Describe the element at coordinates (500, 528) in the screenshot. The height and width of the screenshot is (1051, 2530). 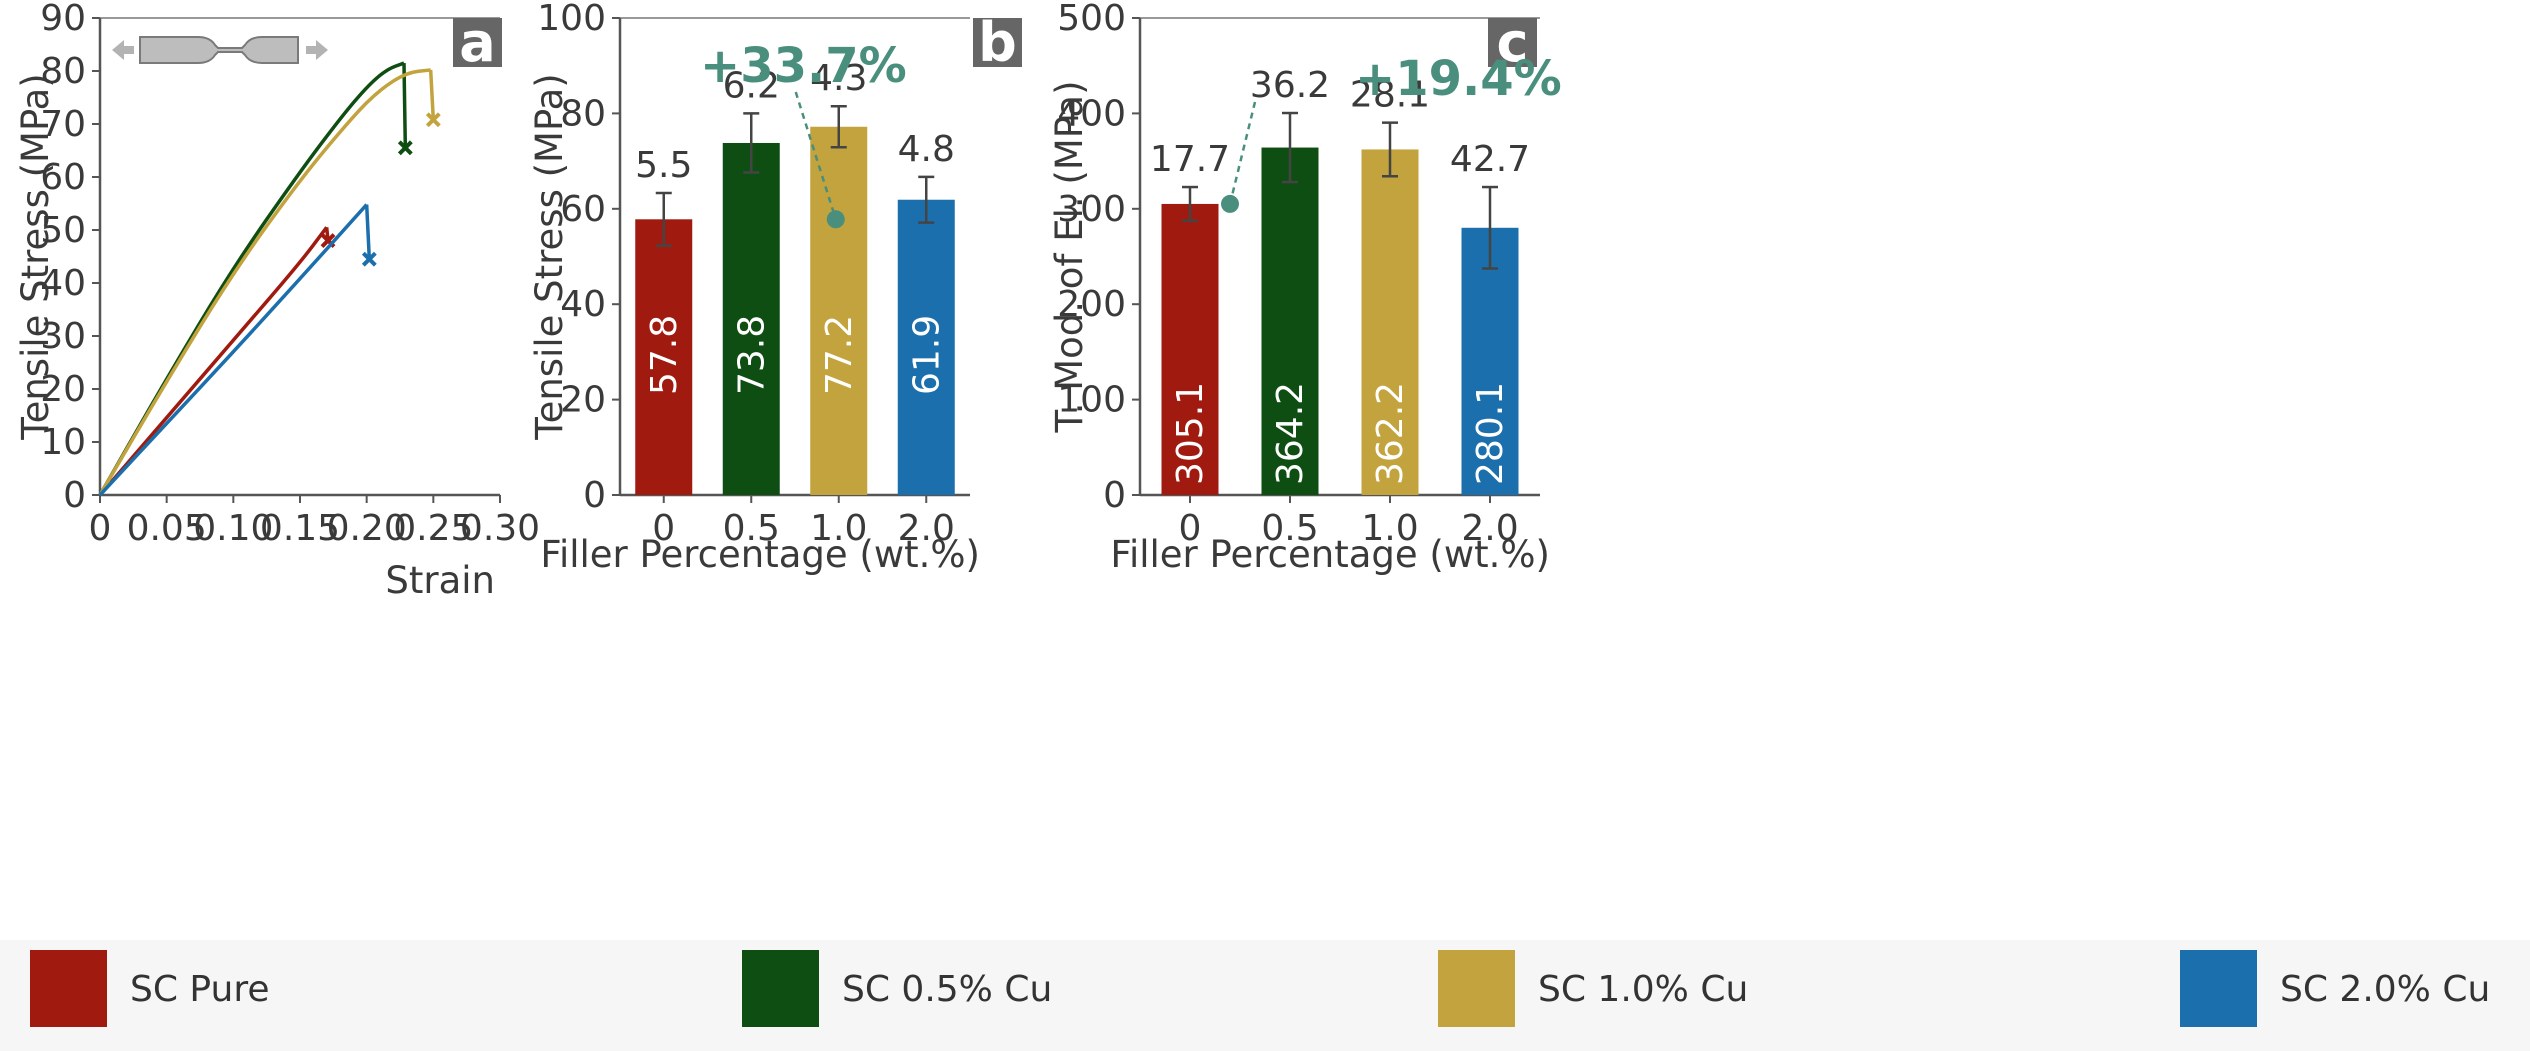
I see `x-tick-label: 0.30` at that location.